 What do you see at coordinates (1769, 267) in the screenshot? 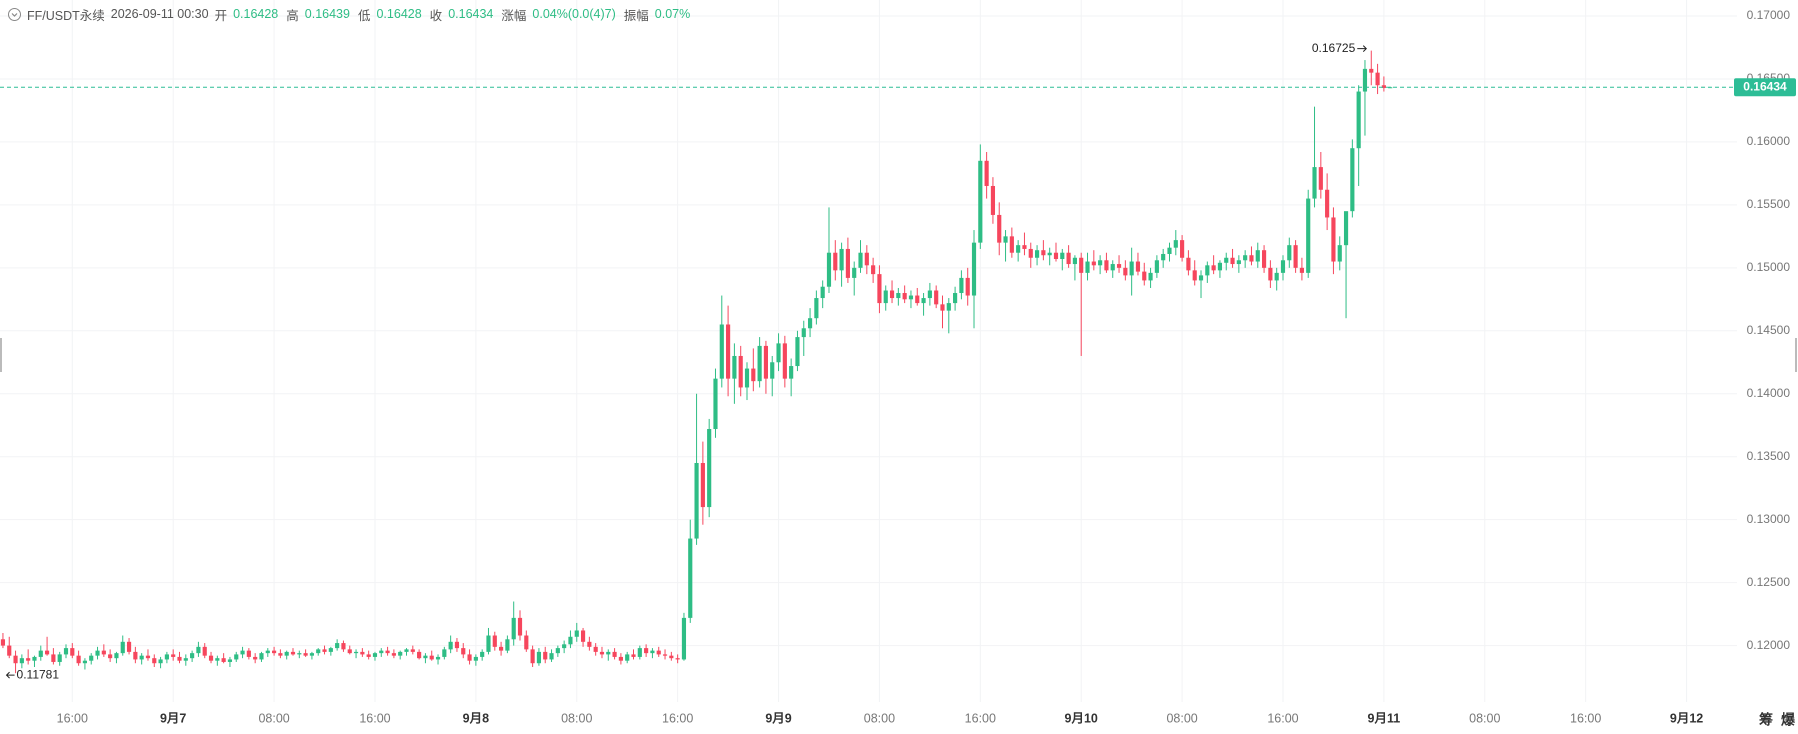
I see `y-tick-label: 0.15000` at bounding box center [1769, 267].